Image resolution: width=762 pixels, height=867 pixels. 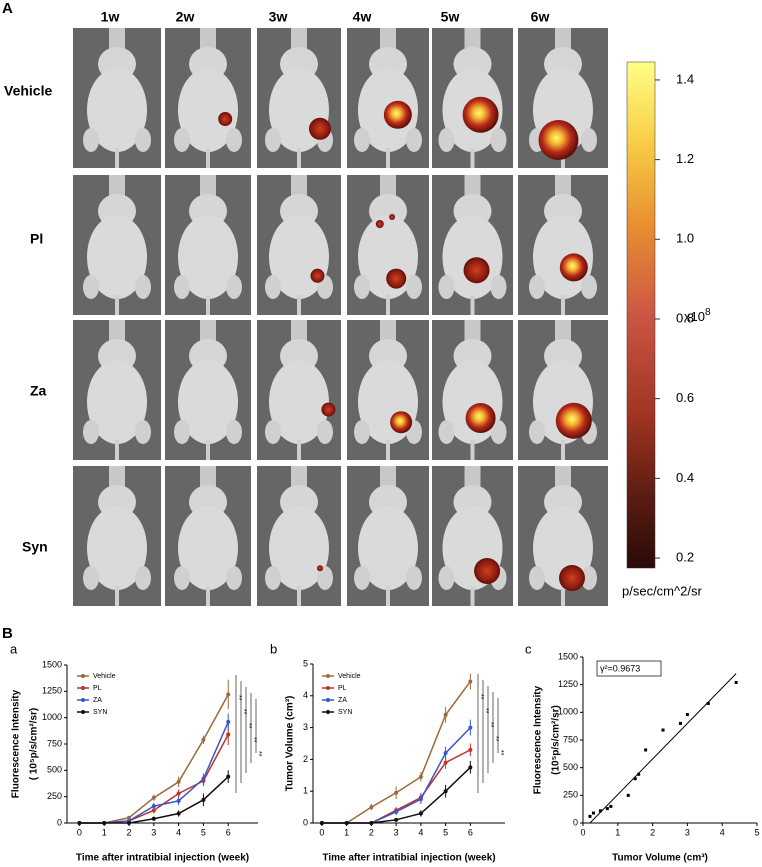 What do you see at coordinates (663, 748) in the screenshot?
I see `trendline` at bounding box center [663, 748].